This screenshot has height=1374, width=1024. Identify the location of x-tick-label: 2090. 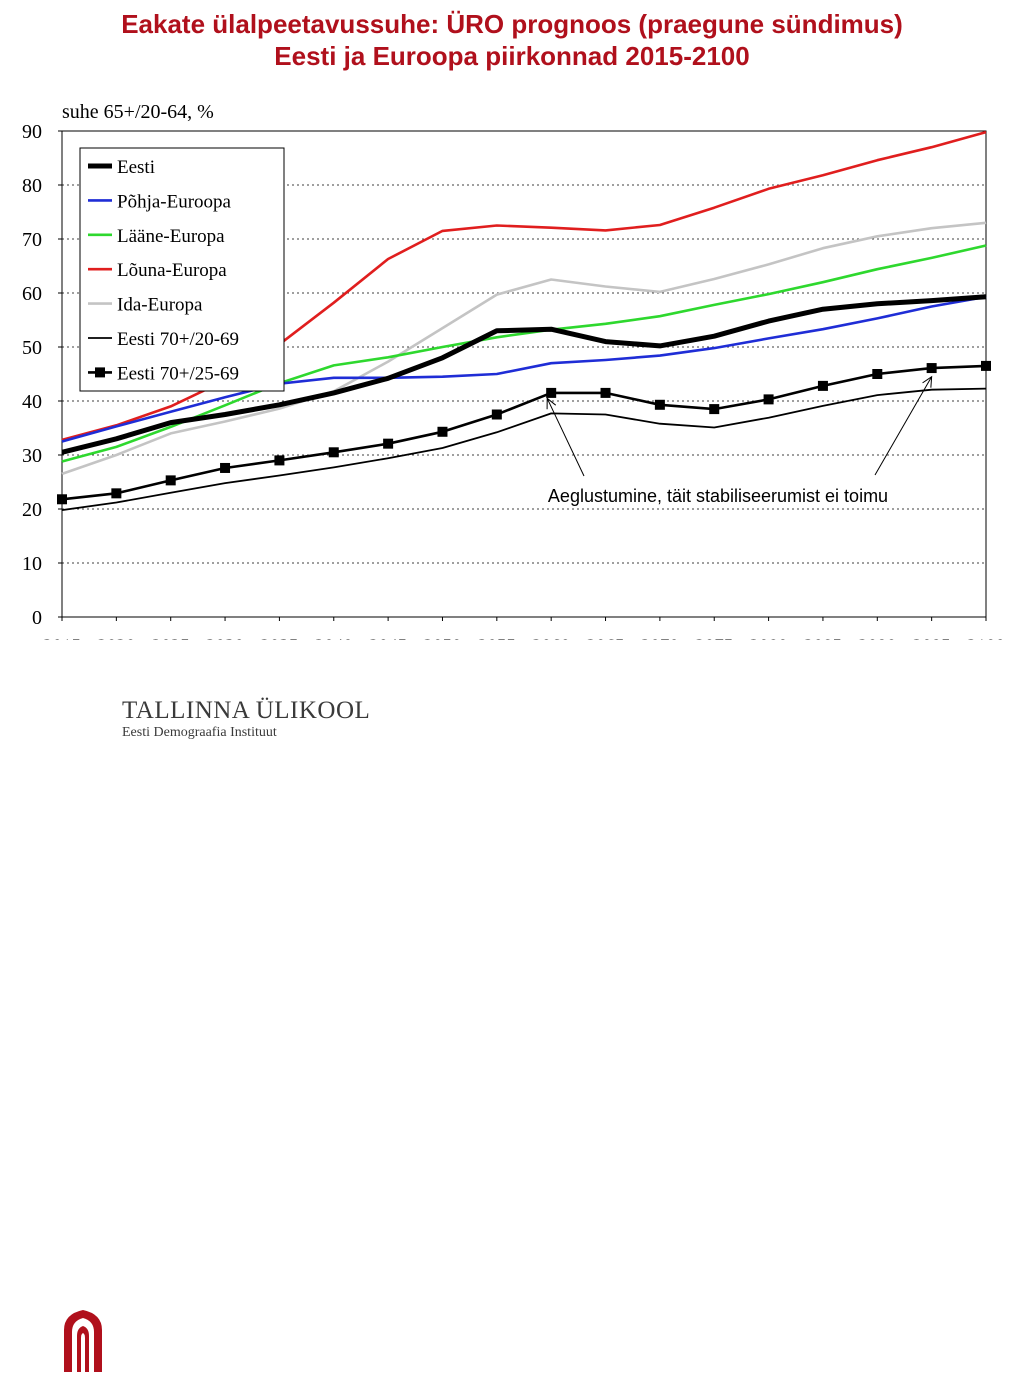
(877, 638).